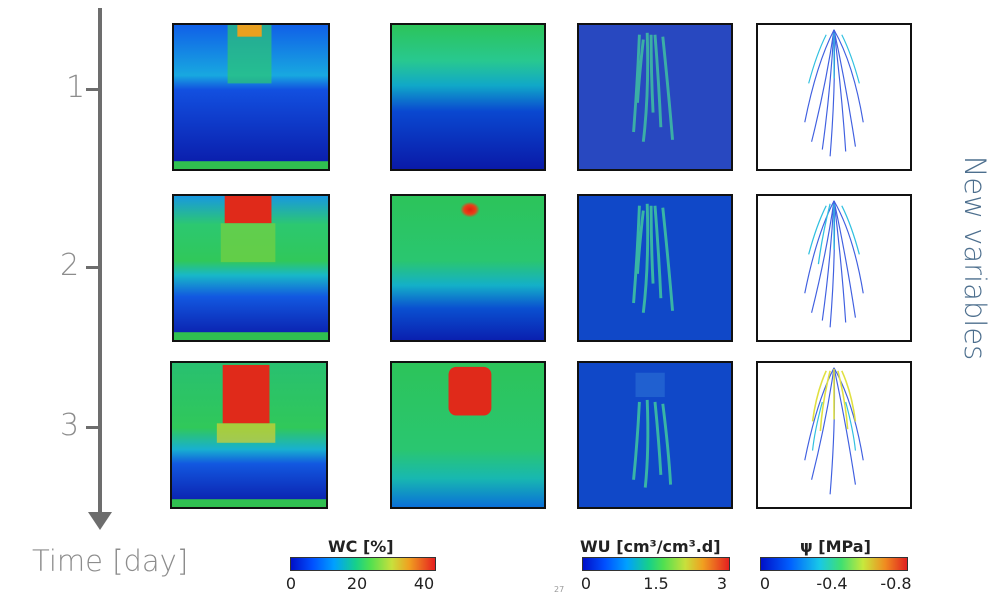 The image size is (1000, 594). I want to click on water-uptake-panel-day3, so click(655, 435).